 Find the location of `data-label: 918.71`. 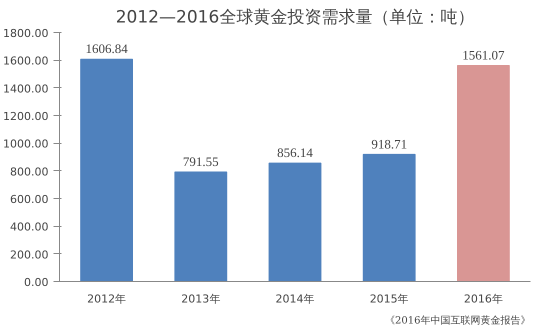

data-label: 918.71 is located at coordinates (389, 144).